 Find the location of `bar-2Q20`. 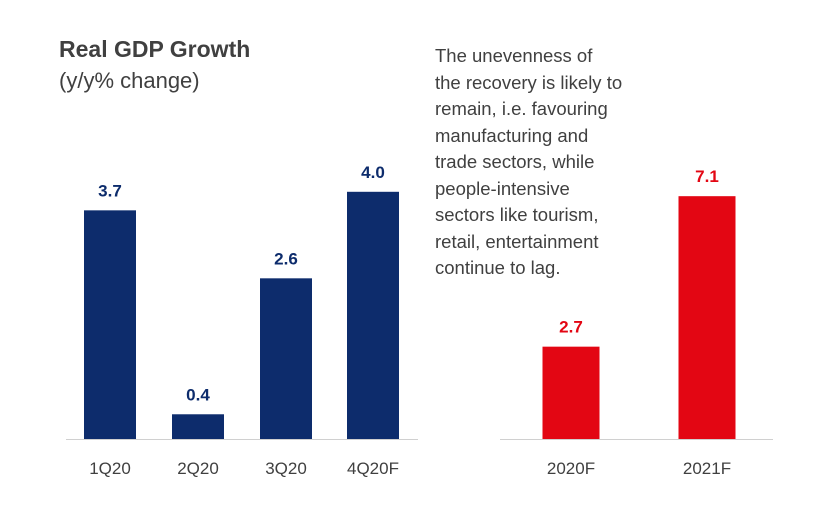

bar-2Q20 is located at coordinates (198, 426).